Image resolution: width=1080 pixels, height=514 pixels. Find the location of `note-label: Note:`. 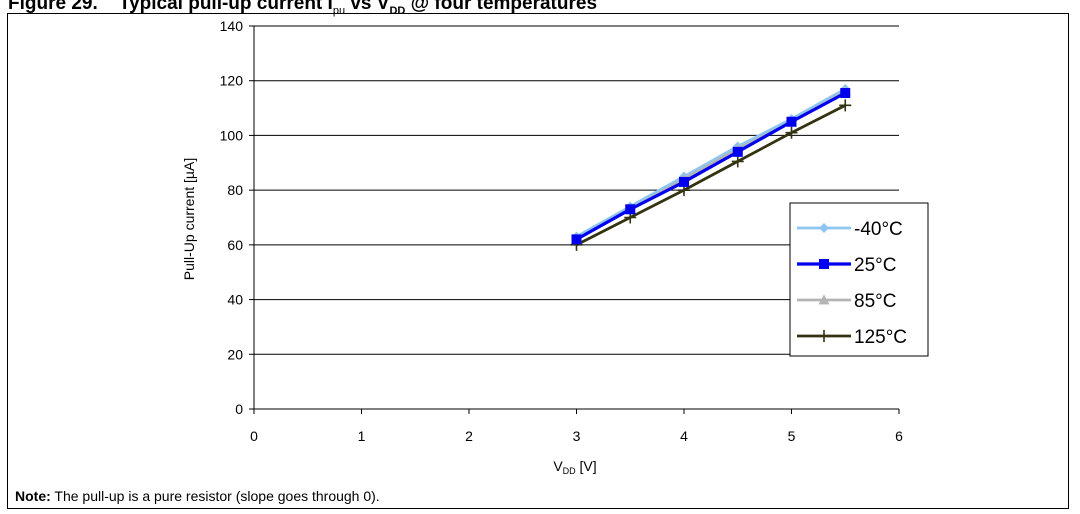

note-label: Note: is located at coordinates (33, 496).